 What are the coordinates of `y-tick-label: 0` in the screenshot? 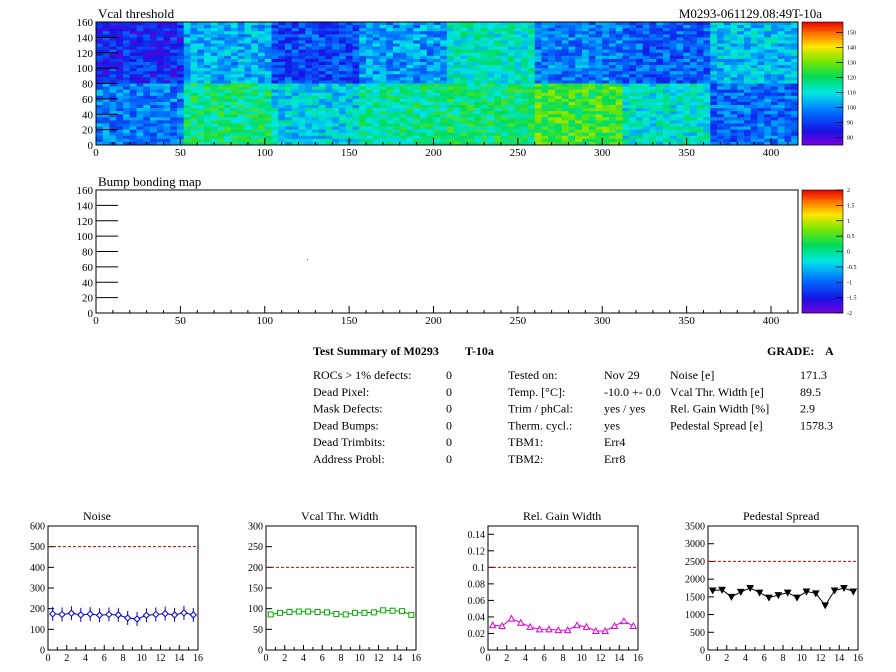 It's located at (91, 146).